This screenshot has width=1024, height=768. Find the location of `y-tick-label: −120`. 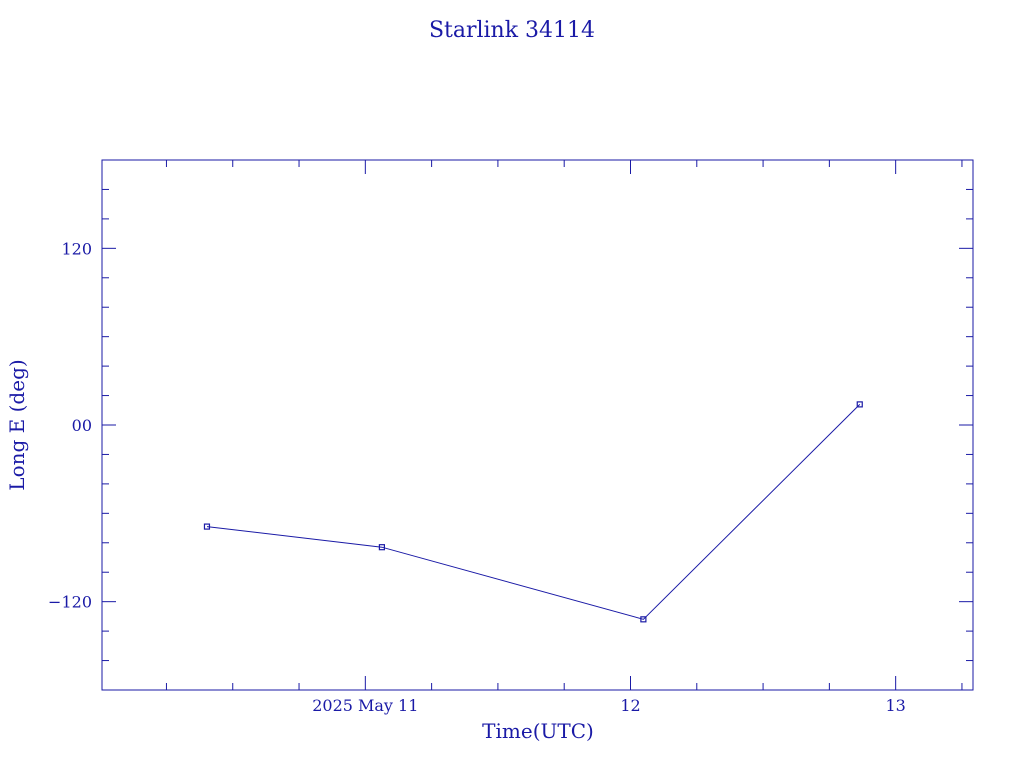

y-tick-label: −120 is located at coordinates (70, 602).